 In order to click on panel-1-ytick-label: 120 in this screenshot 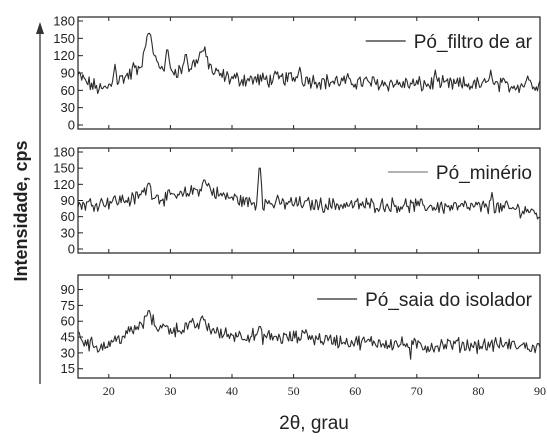, I will do `click(64, 55)`.